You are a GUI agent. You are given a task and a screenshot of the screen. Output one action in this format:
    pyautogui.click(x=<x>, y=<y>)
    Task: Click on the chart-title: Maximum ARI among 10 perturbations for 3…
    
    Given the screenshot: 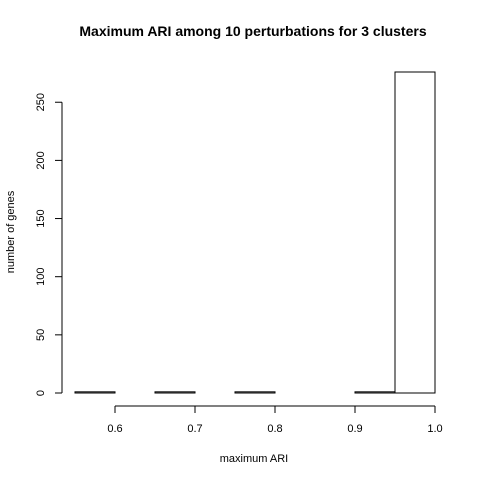 What is the action you would take?
    pyautogui.click(x=252, y=31)
    